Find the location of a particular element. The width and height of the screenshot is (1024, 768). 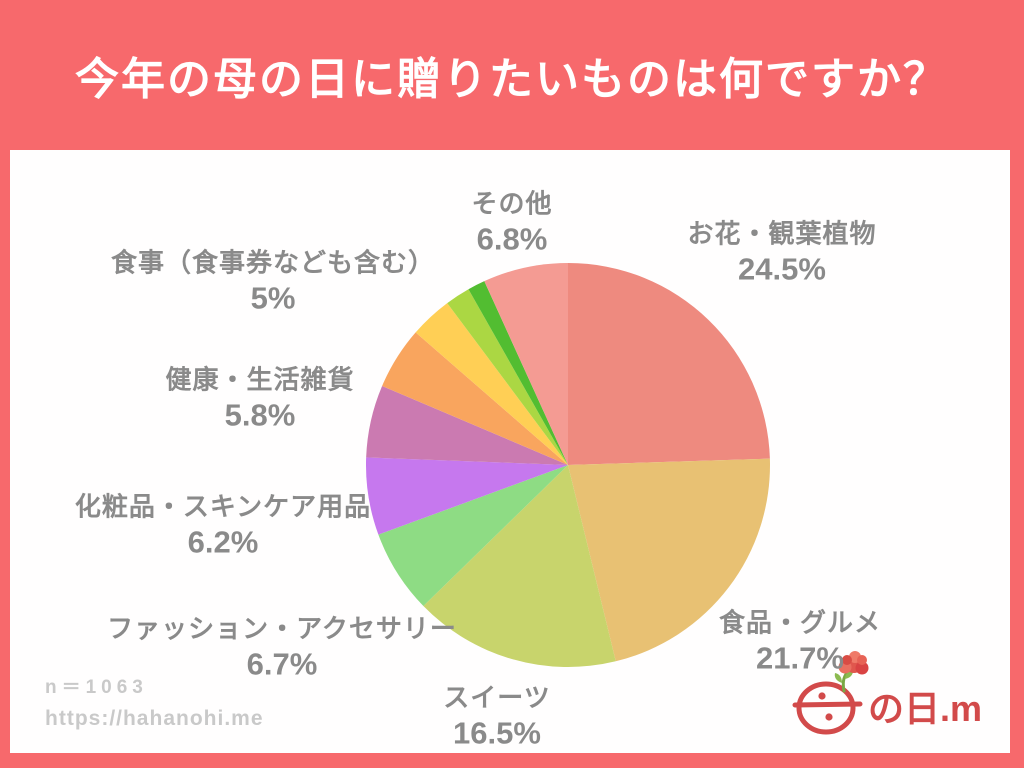

slice-label-その他: その他 6.8% is located at coordinates (511, 222).